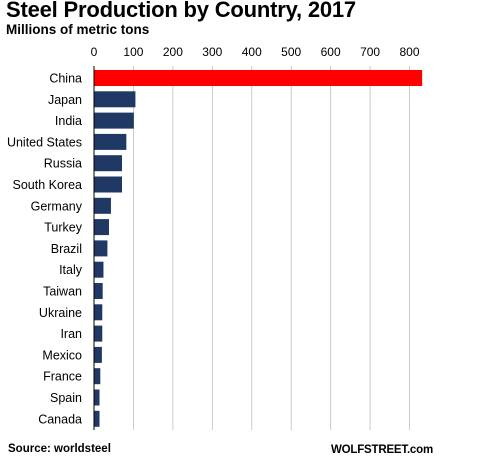  What do you see at coordinates (101, 248) in the screenshot?
I see `bar-brazil` at bounding box center [101, 248].